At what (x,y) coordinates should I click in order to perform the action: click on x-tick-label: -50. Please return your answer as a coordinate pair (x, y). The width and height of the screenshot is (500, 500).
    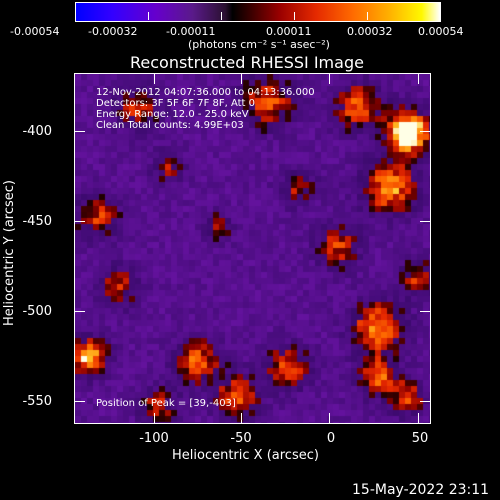
    Looking at the image, I should click on (241, 438).